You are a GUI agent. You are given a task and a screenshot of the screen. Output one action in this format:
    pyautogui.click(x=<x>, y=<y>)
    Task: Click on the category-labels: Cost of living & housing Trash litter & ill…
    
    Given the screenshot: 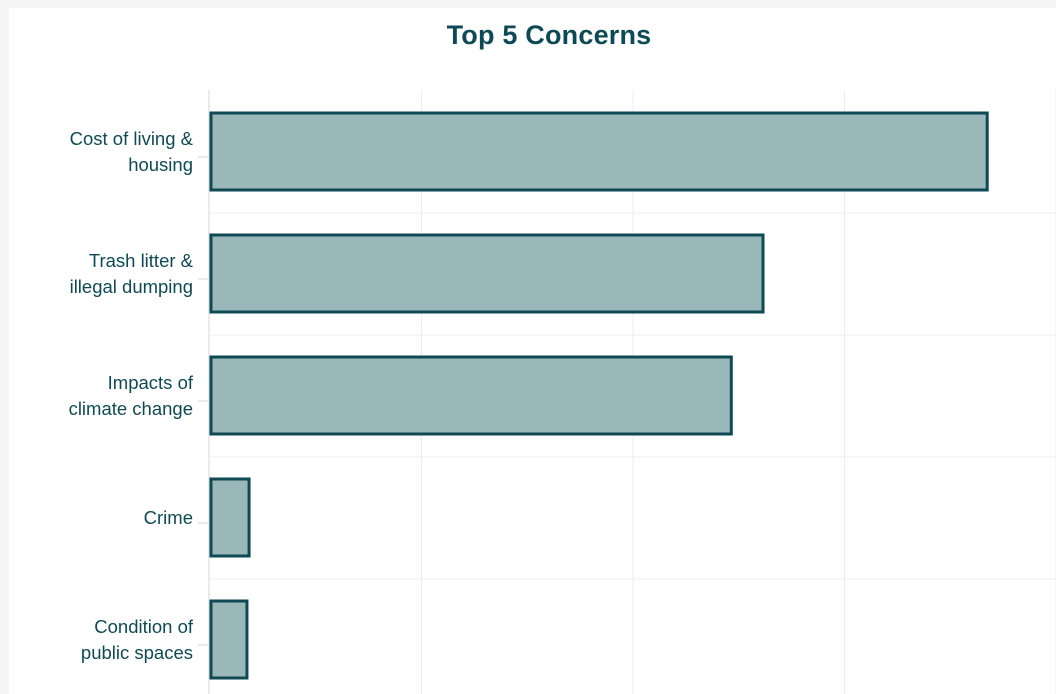 What is the action you would take?
    pyautogui.click(x=138, y=395)
    